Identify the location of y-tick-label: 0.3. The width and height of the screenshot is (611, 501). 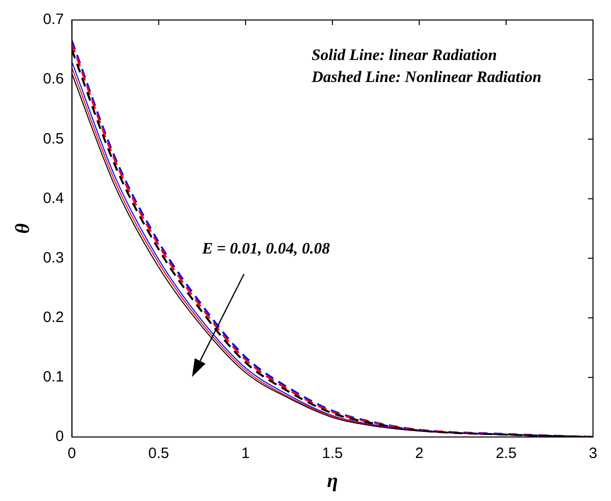
(53, 257).